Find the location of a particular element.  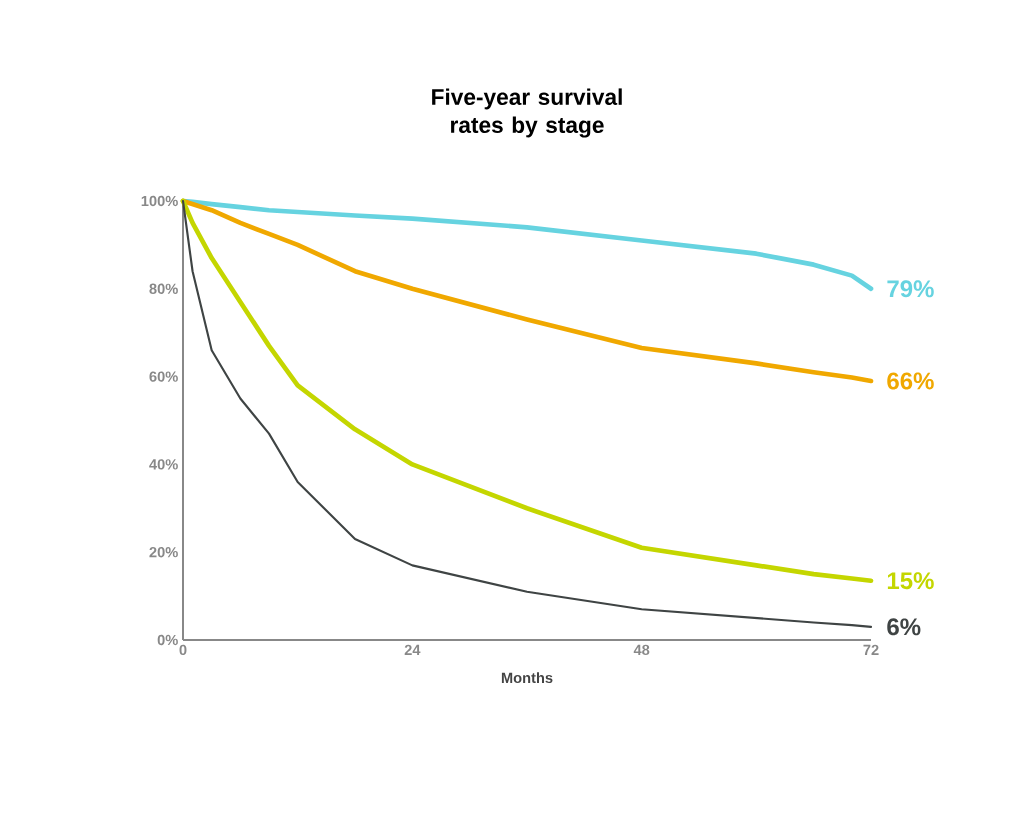

y-tick-label: 0% is located at coordinates (167, 640).